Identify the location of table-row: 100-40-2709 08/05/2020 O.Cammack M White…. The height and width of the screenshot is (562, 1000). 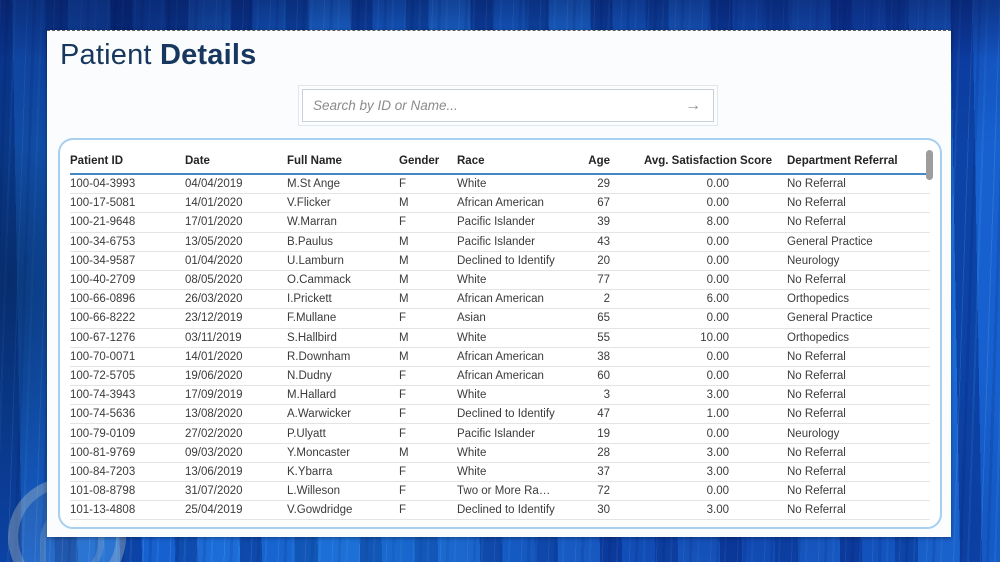
(500, 281).